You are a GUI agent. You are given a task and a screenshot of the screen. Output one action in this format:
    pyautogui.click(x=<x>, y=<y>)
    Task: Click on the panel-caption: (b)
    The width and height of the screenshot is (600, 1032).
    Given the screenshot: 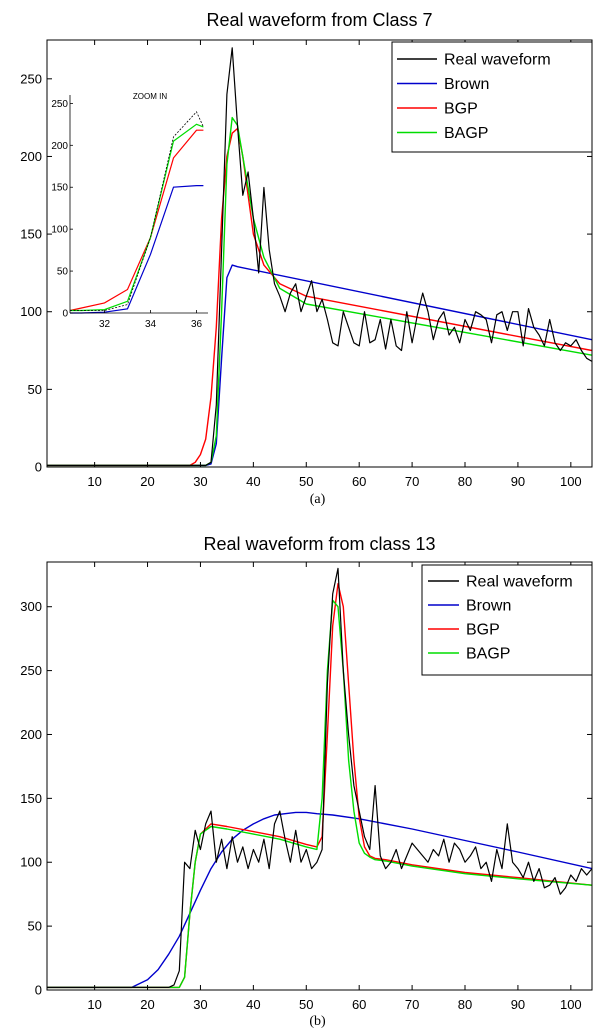 What is the action you would take?
    pyautogui.click(x=317, y=1021)
    